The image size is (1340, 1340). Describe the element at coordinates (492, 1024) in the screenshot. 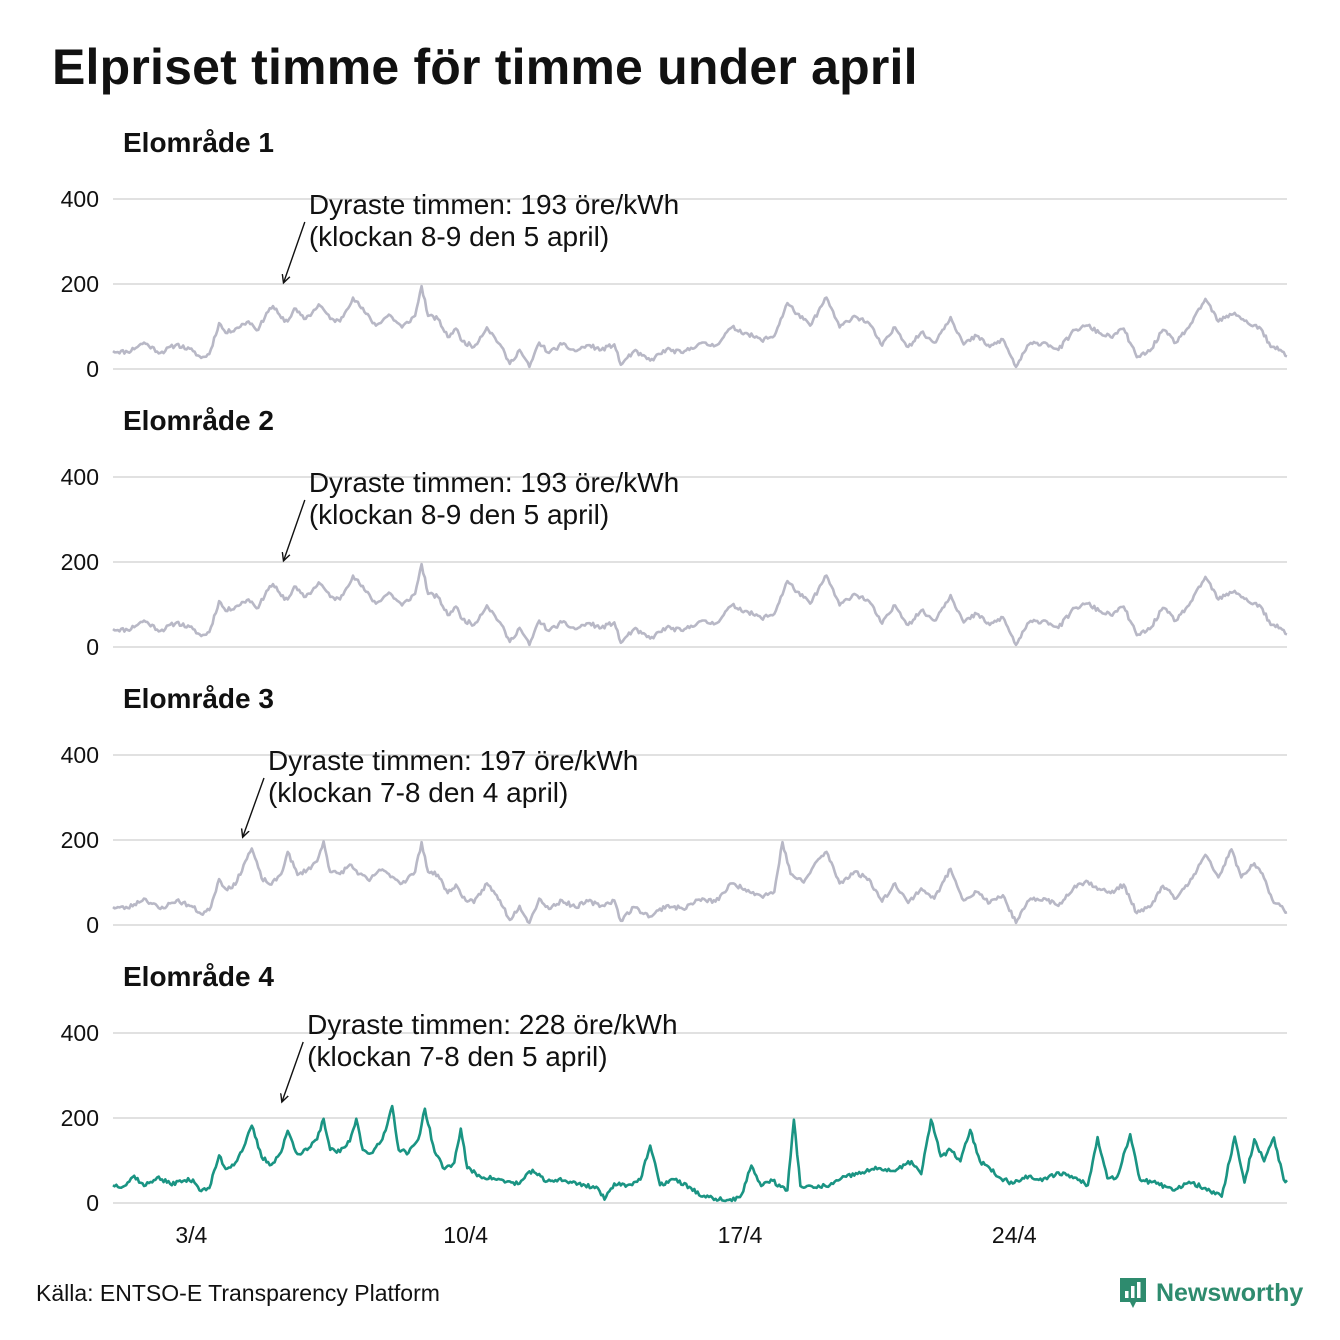

I see `annotation-line-1: Dyraste timmen: 228 öre/kWh` at that location.